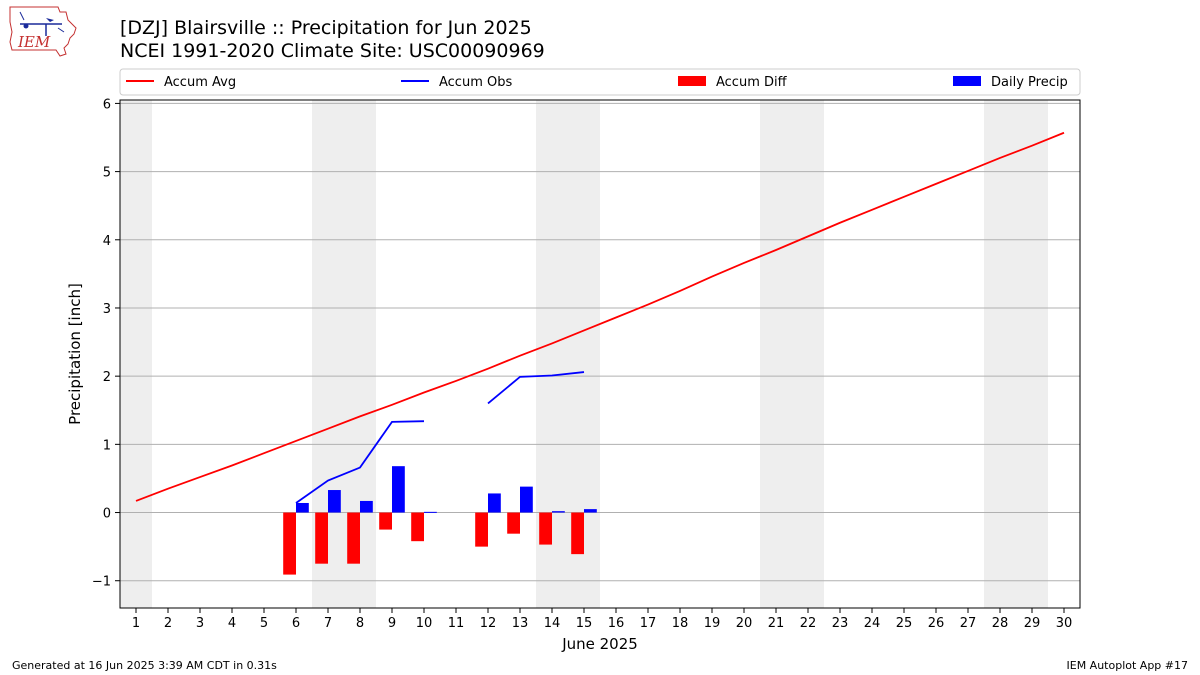 This screenshot has width=1200, height=675. Describe the element at coordinates (680, 623) in the screenshot. I see `x-tick-label-18: 18` at that location.